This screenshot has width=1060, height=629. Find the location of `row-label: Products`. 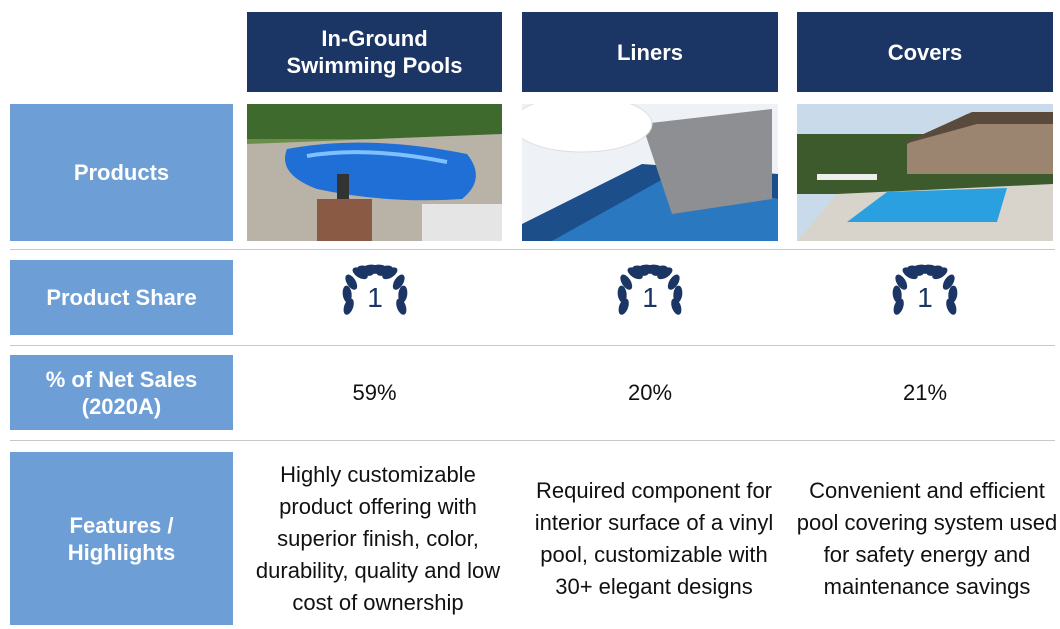

row-label: Products is located at coordinates (121, 172).